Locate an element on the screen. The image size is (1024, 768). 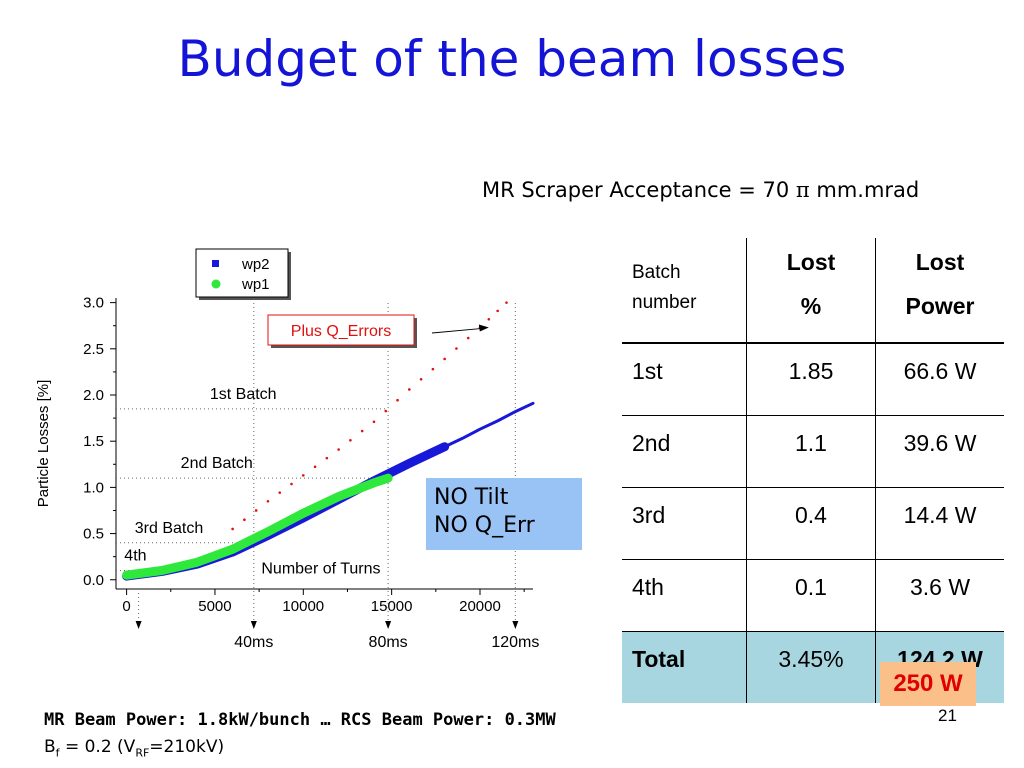
table-row: 2nd 1.1 39.6 W is located at coordinates (813, 451).